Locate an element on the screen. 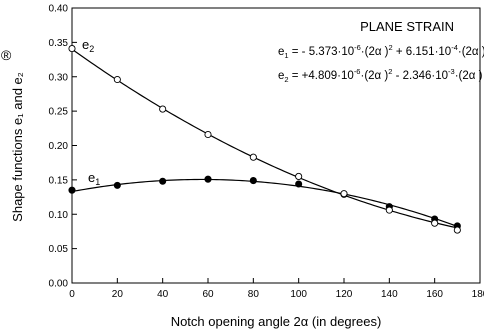 Image resolution: width=484 pixels, height=333 pixels. equation-e1-exp1: -6 is located at coordinates (357, 47).